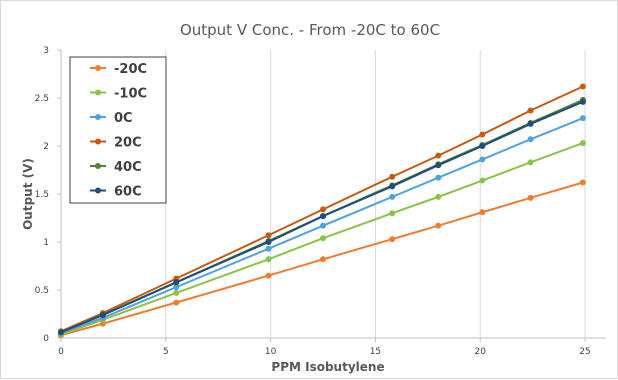 The height and width of the screenshot is (380, 618). I want to click on legend-label: 40C, so click(128, 167).